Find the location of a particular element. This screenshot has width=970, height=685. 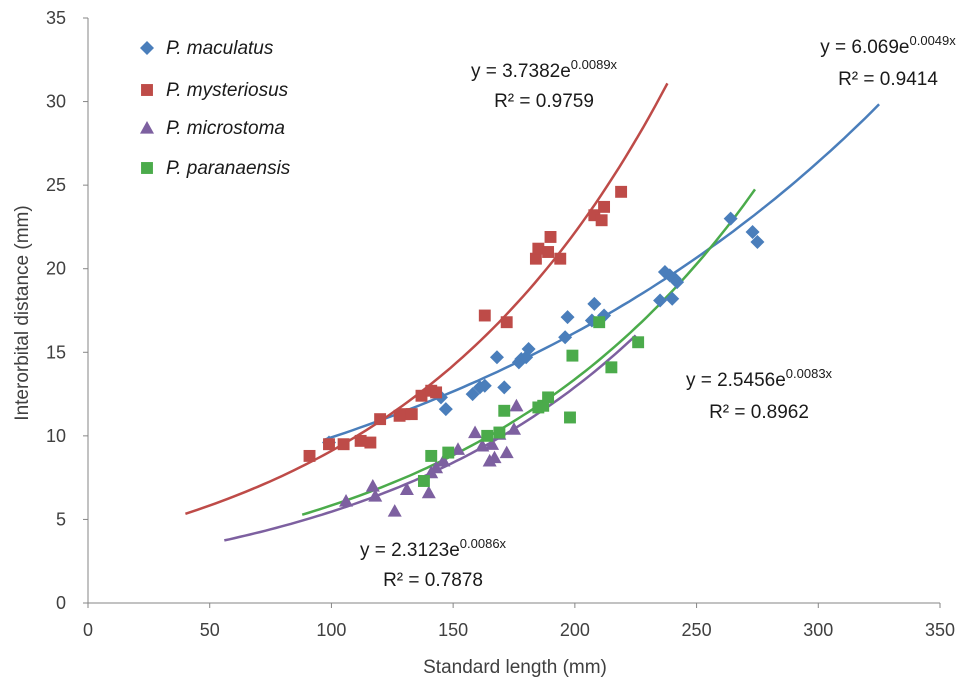

trend-equation-3: y = 2.5456e0.0083x is located at coordinates (759, 378).